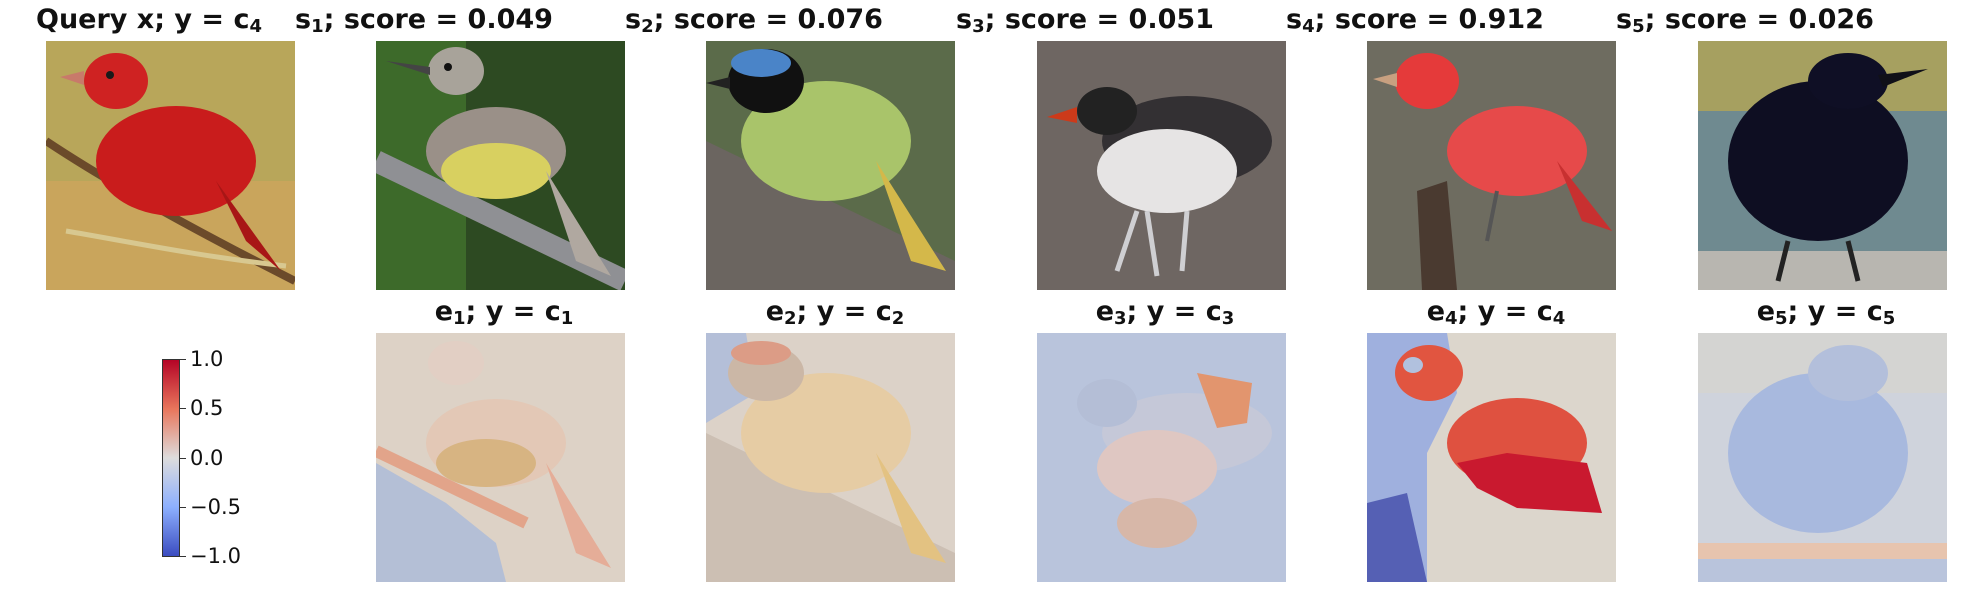 This screenshot has height=591, width=1963. Describe the element at coordinates (170, 165) in the screenshot. I see `query-image` at that location.